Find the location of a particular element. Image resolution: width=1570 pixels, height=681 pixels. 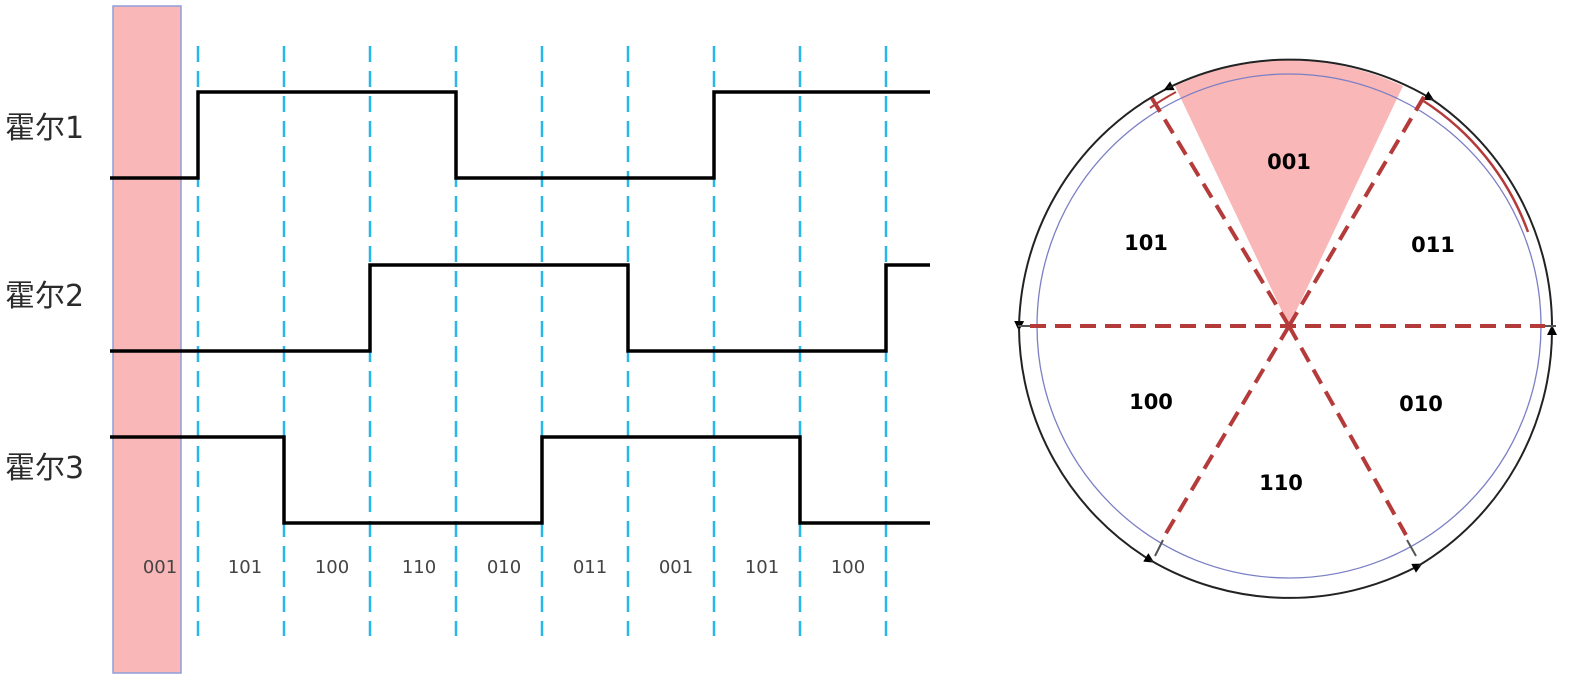

hall-1-waveform is located at coordinates (520, 135).